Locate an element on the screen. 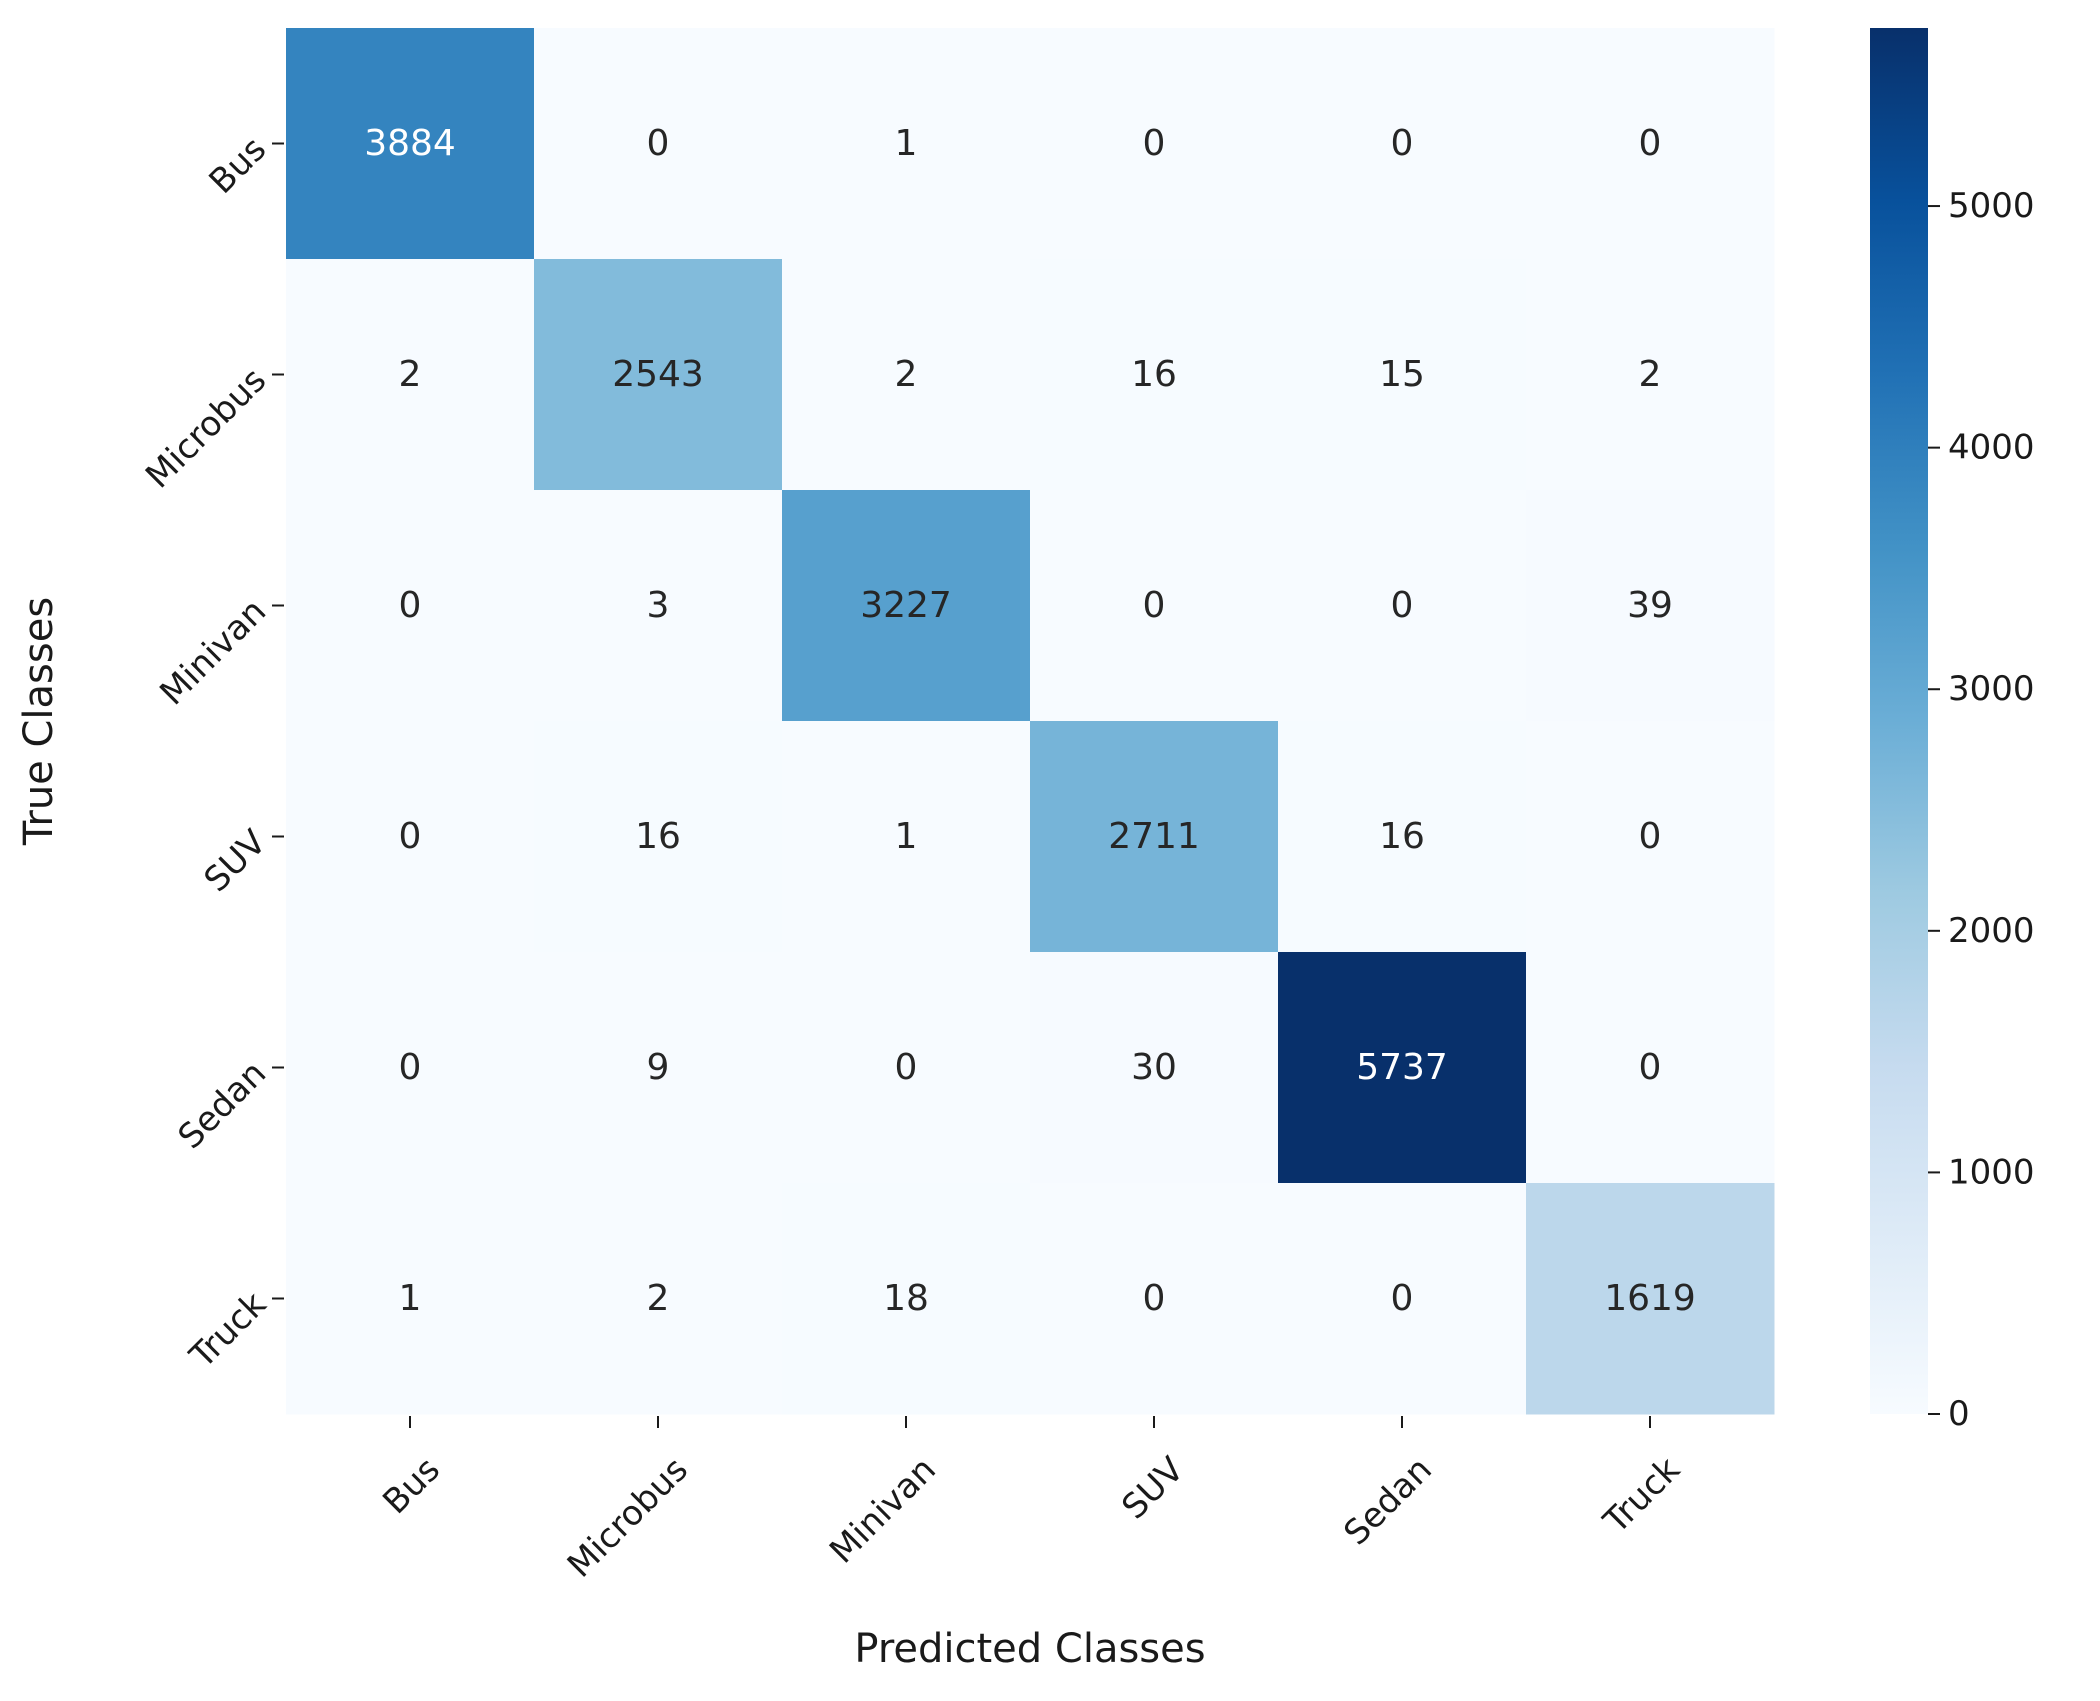 Image resolution: width=2100 pixels, height=1701 pixels. x-tick-label-5: Truck is located at coordinates (1641, 1495).